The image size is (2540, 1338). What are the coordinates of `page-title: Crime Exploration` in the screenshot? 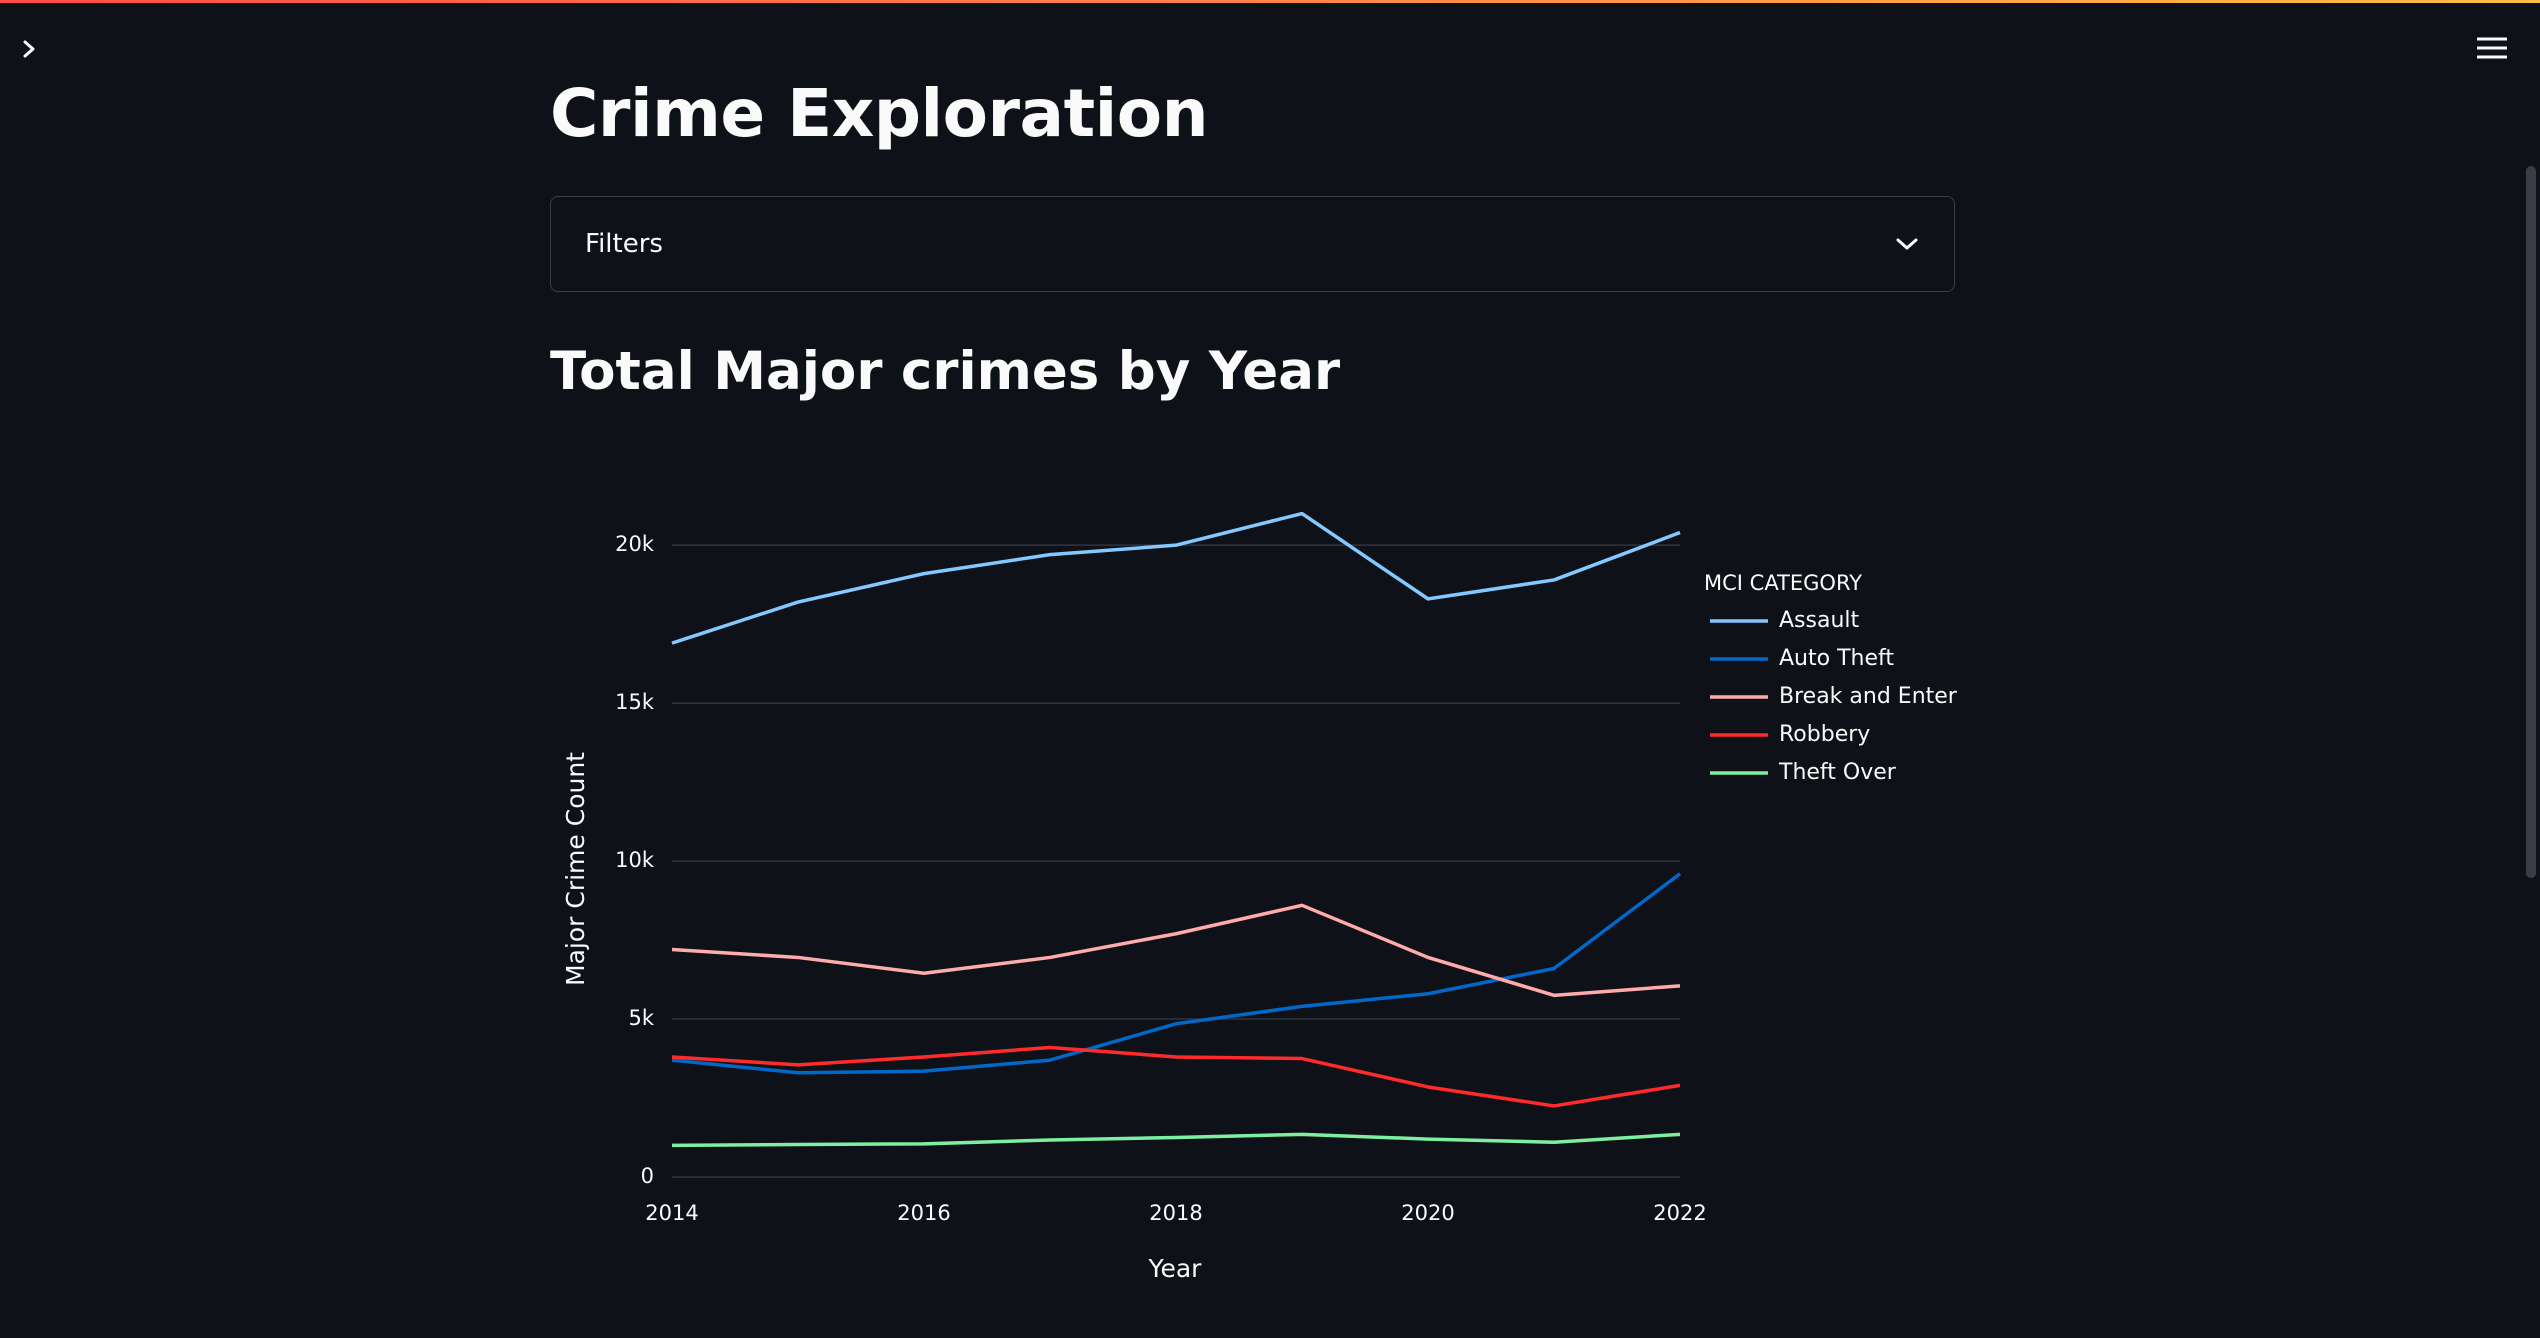 It's located at (879, 113).